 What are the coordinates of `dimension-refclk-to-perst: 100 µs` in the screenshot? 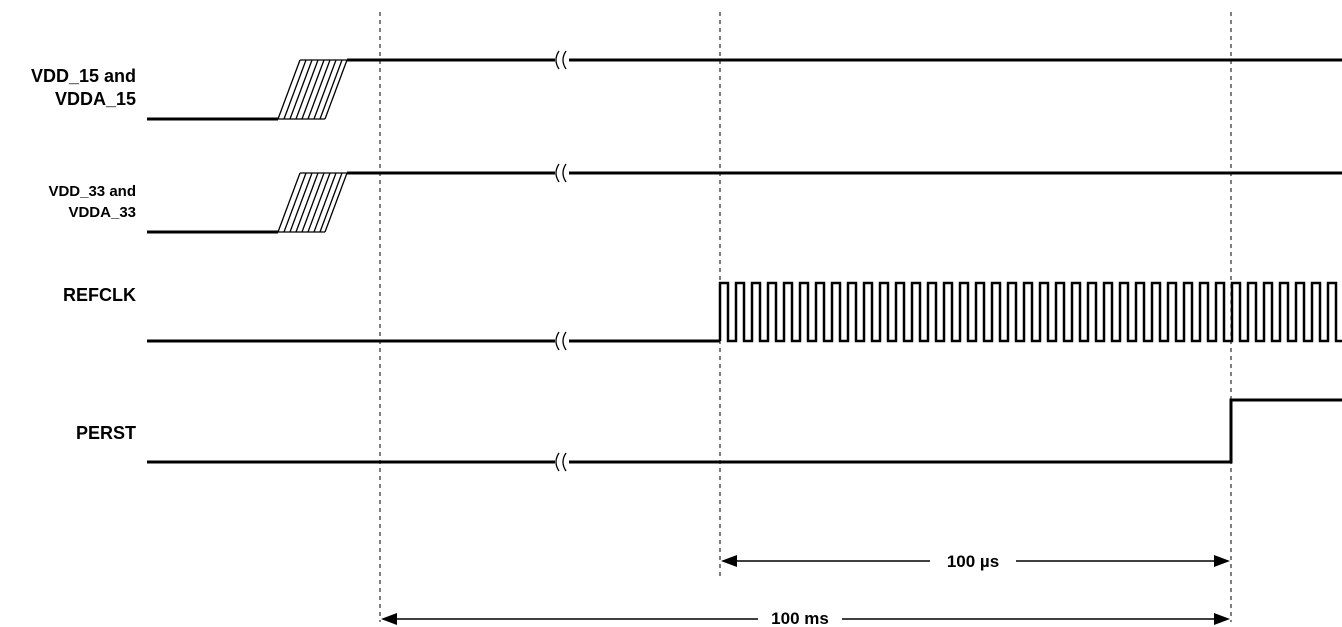 It's located at (975, 561).